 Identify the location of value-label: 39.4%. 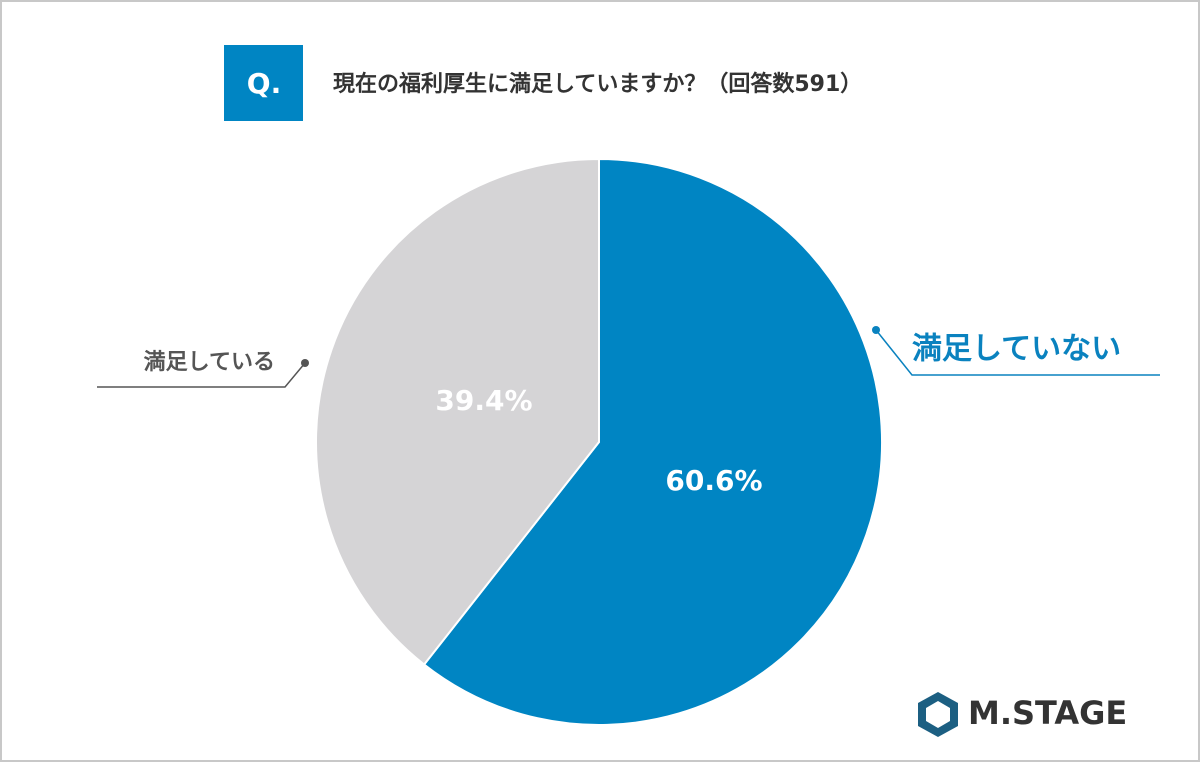
(483, 400).